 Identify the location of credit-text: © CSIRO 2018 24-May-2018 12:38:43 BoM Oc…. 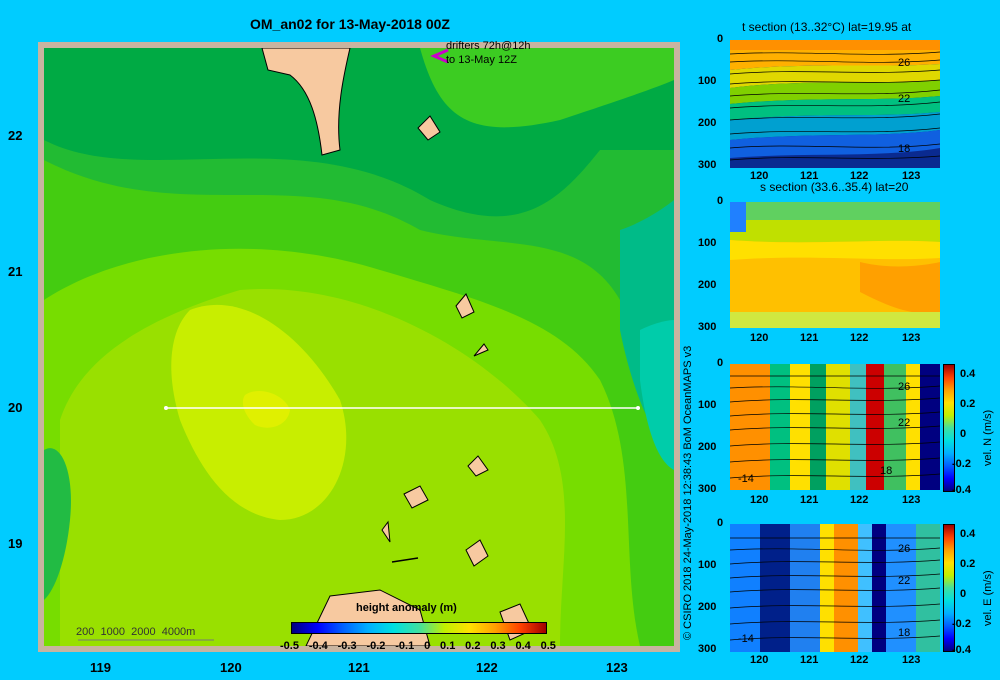
(688, 492).